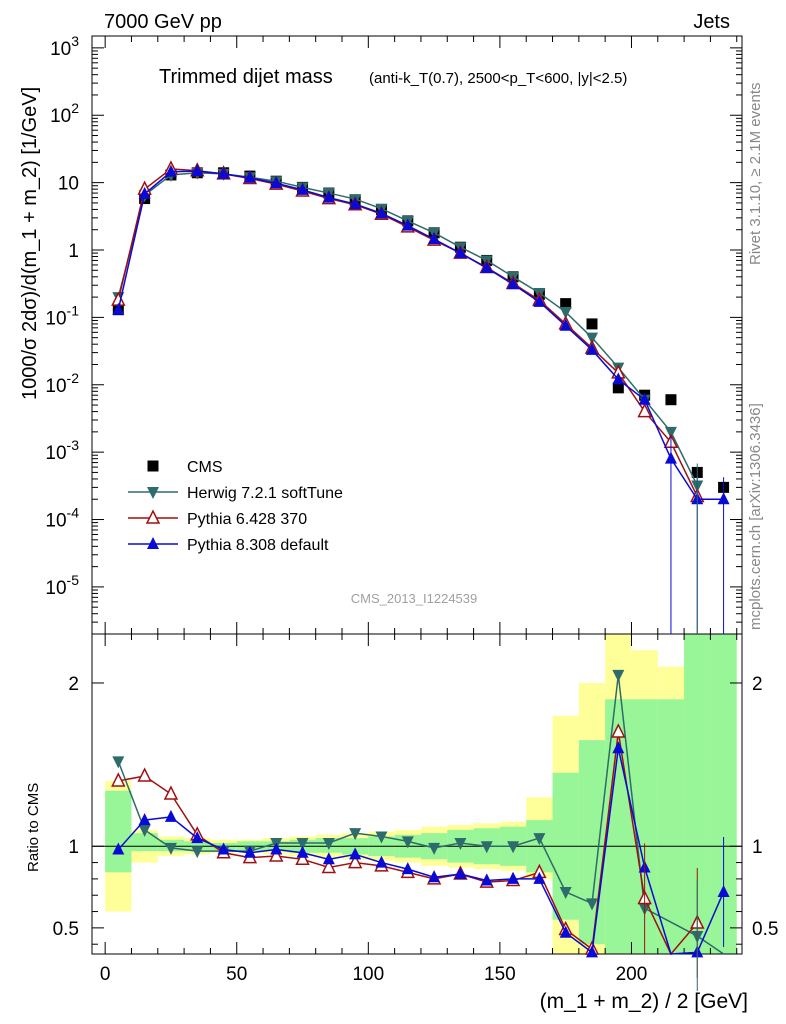  I want to click on legend-label-pythia6: Pythia 6.428 370, so click(247, 519).